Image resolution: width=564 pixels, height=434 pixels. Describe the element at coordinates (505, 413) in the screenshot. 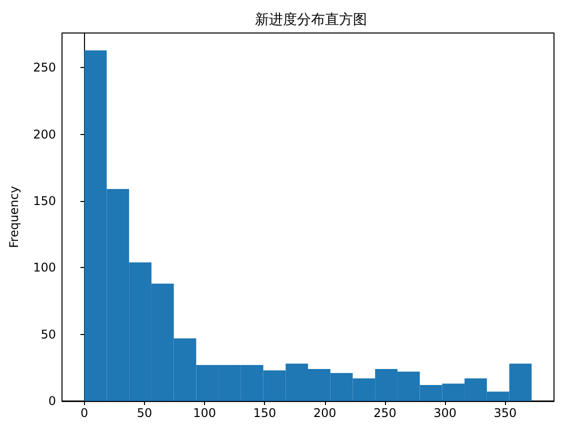

I see `x-tick-label: 350` at that location.